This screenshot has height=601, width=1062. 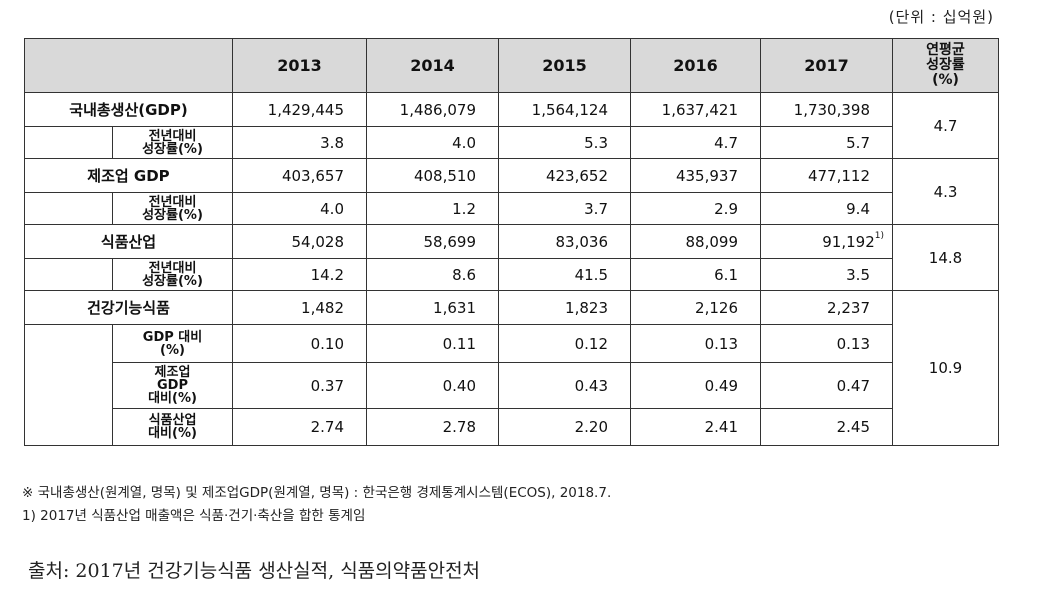 What do you see at coordinates (432, 307) in the screenshot?
I see `table-cell: 1,631` at bounding box center [432, 307].